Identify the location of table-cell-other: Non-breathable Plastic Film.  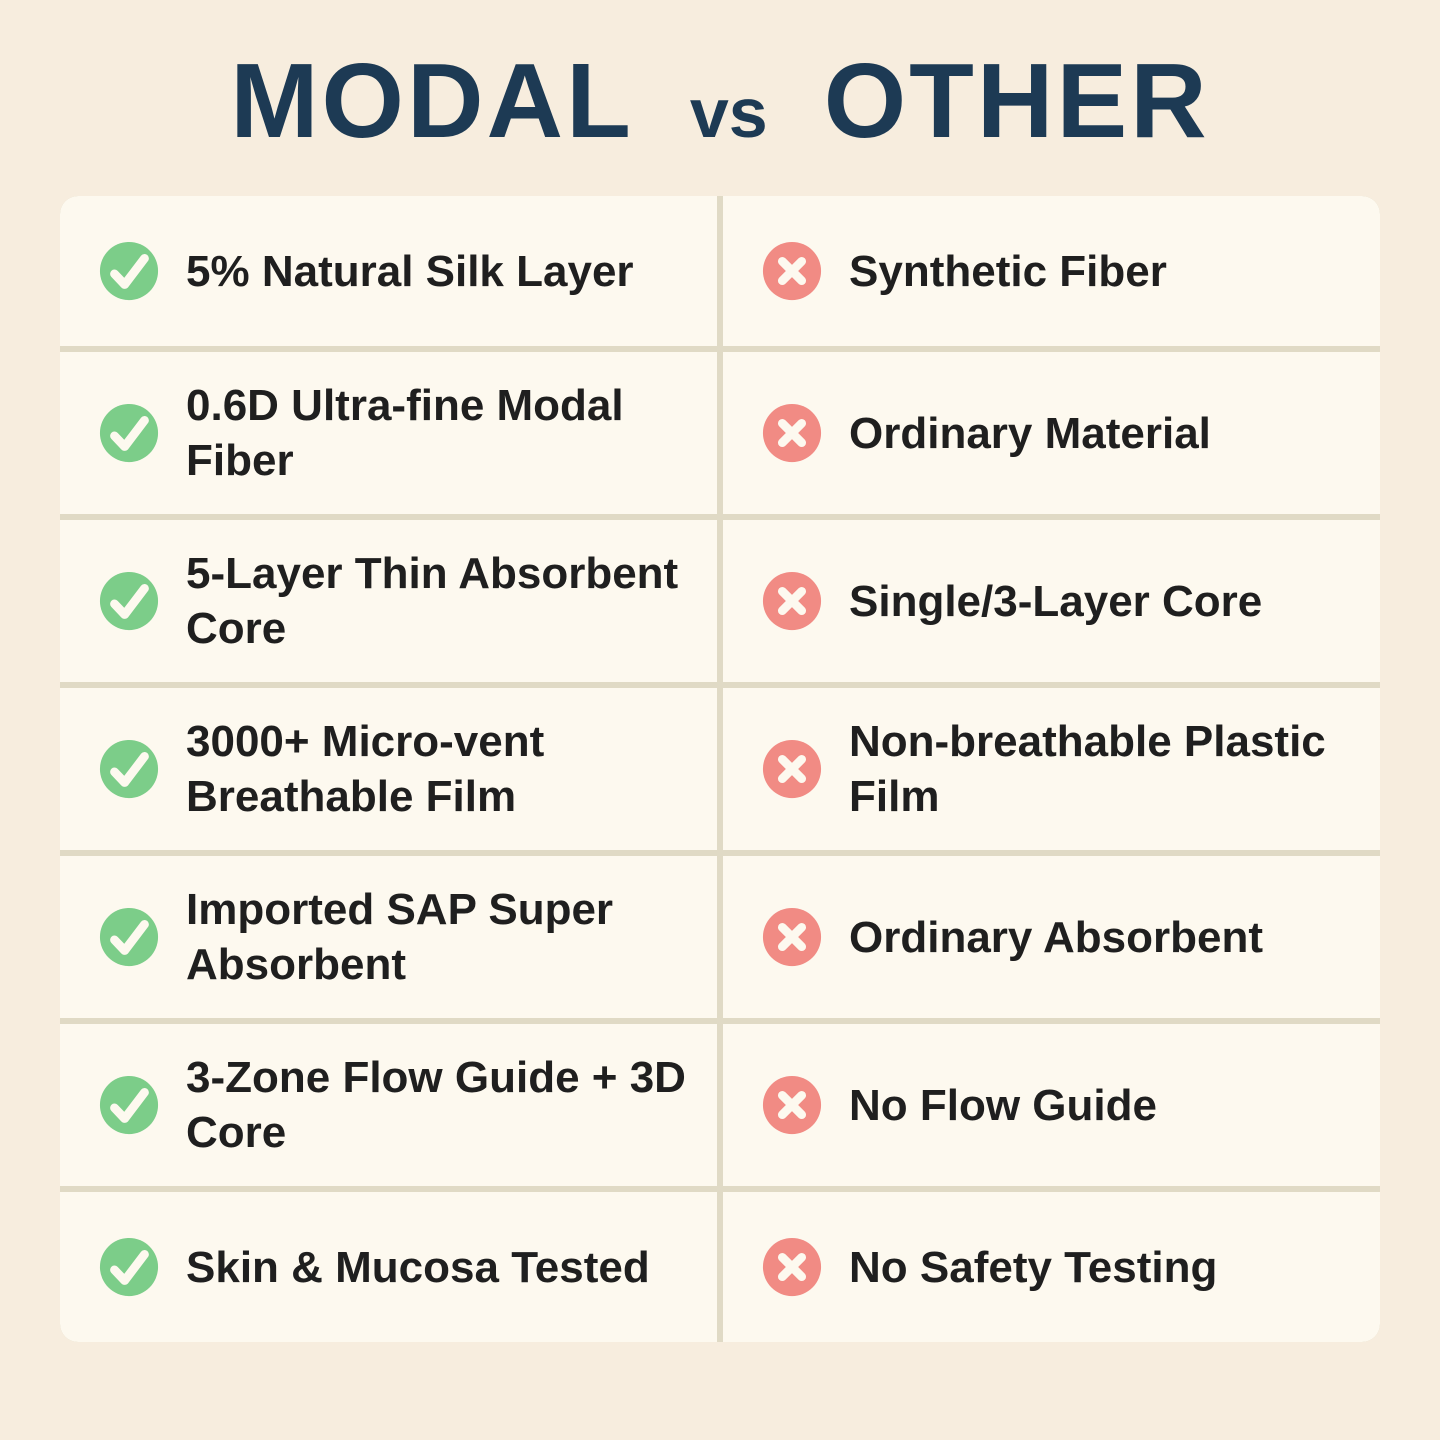
(1051, 769).